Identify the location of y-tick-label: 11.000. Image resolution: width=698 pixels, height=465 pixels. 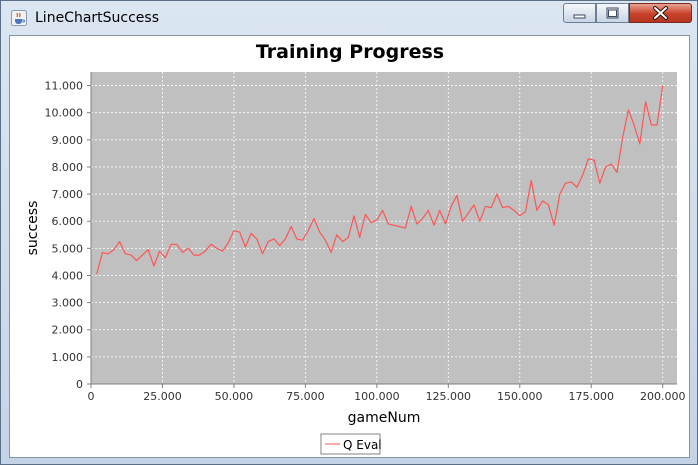
(64, 86).